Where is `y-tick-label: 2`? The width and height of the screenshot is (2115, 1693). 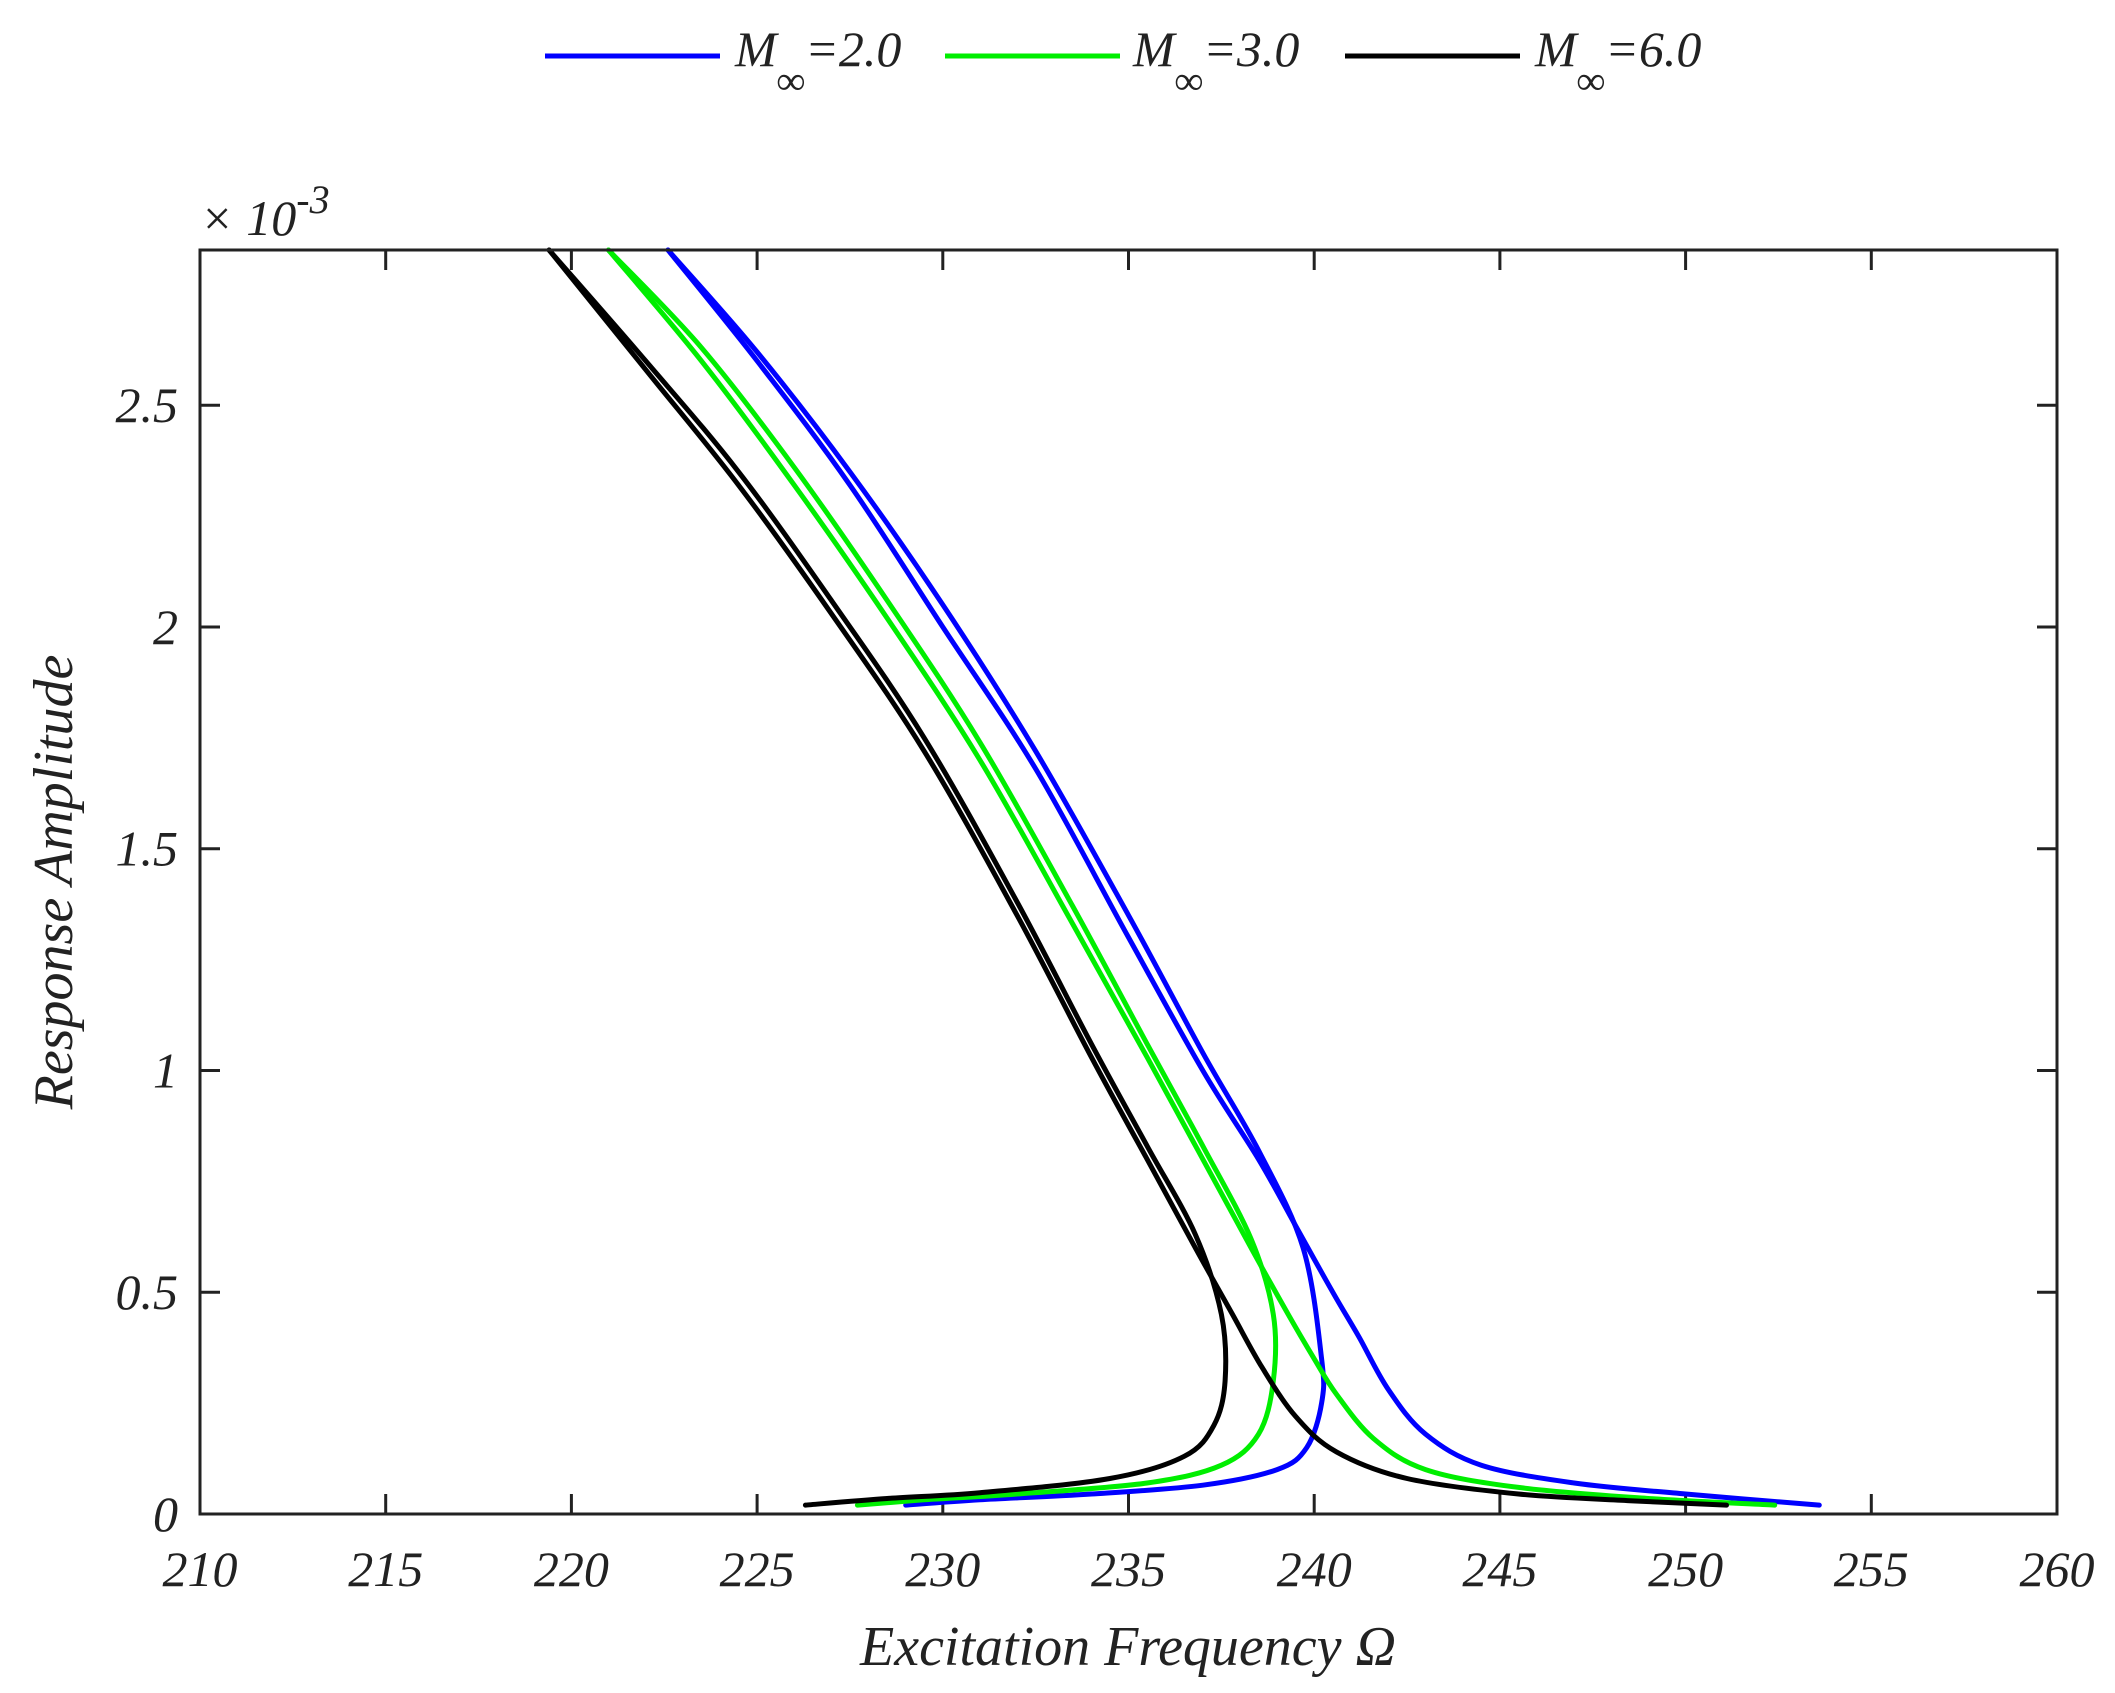
y-tick-label: 2 is located at coordinates (165, 627).